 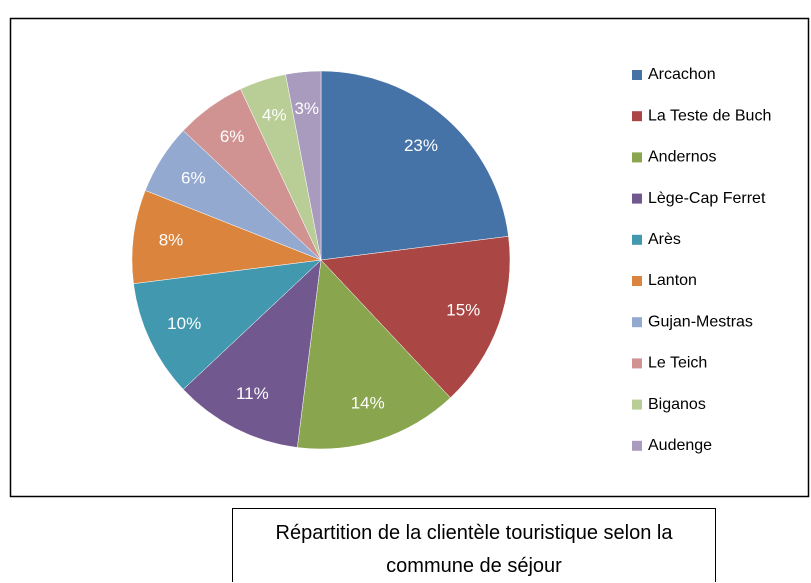 I want to click on data-label: 10%, so click(x=184, y=323).